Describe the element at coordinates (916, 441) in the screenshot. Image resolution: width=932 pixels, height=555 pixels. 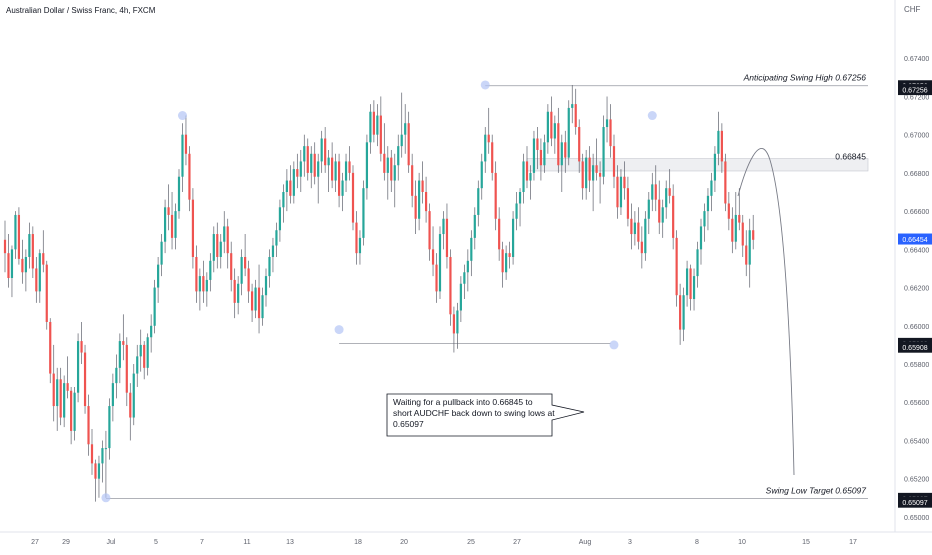
I see `y-tick-label: 0.65400` at that location.